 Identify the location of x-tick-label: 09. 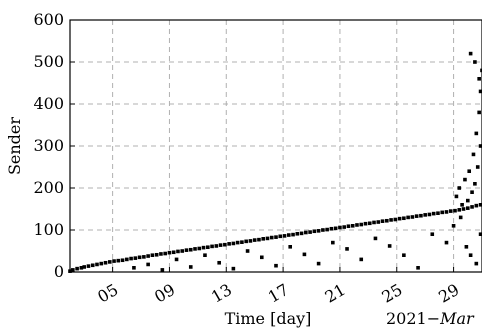
(164, 293).